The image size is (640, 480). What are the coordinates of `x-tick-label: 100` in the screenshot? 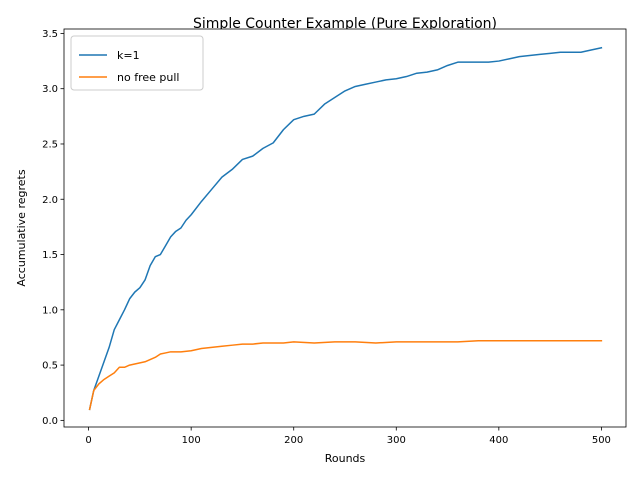 It's located at (191, 440).